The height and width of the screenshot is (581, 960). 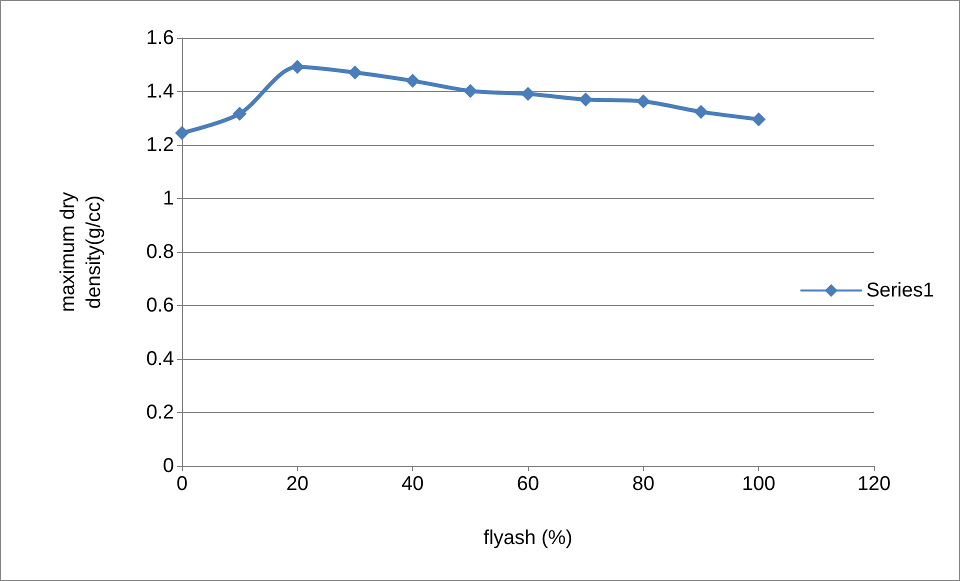 What do you see at coordinates (160, 413) in the screenshot?
I see `y-tick-label: 0.2` at bounding box center [160, 413].